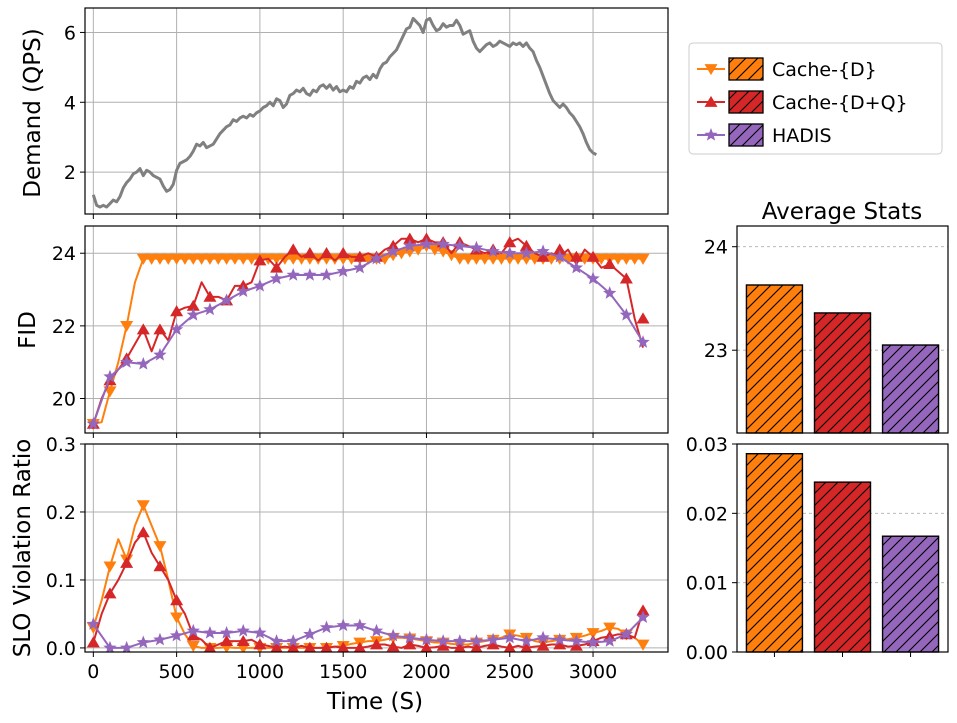  What do you see at coordinates (64, 400) in the screenshot?
I see `y-tick-label: 20` at bounding box center [64, 400].